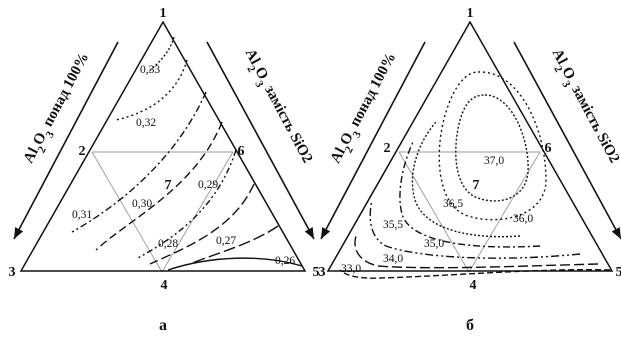 Image resolution: width=621 pixels, height=338 pixels. I want to click on contour-label: 0,30, so click(142, 204).